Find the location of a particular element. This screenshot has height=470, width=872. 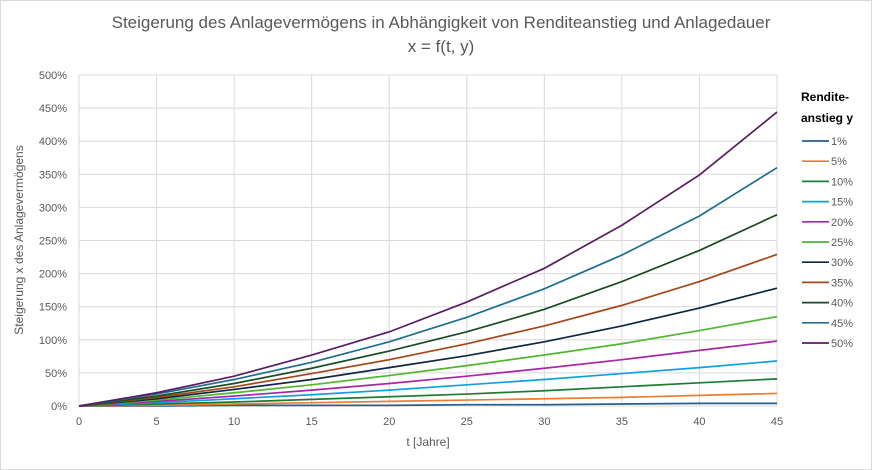

x-tick-label: 0 is located at coordinates (79, 422).